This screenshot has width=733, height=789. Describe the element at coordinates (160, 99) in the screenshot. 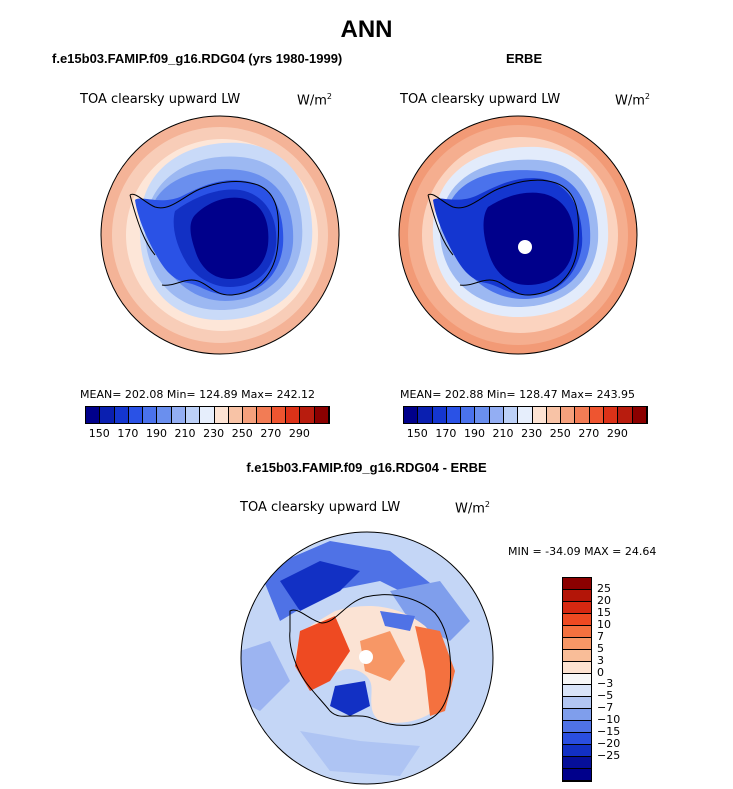

I see `panel1-variable-label: TOA clearsky upward LW` at that location.